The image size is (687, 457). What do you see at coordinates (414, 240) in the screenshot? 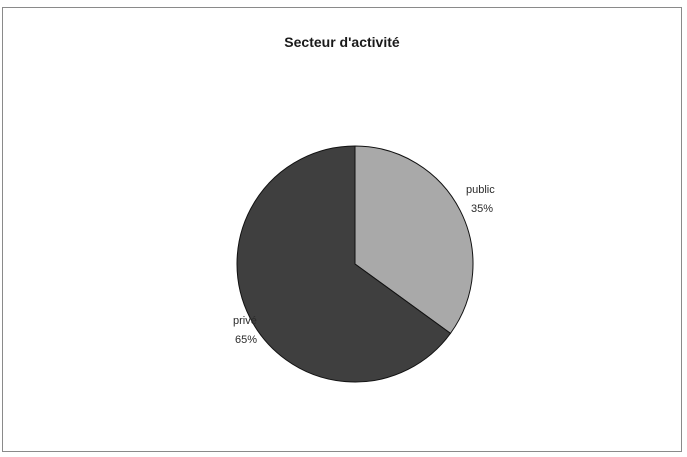
I see `pie-slice-public` at bounding box center [414, 240].